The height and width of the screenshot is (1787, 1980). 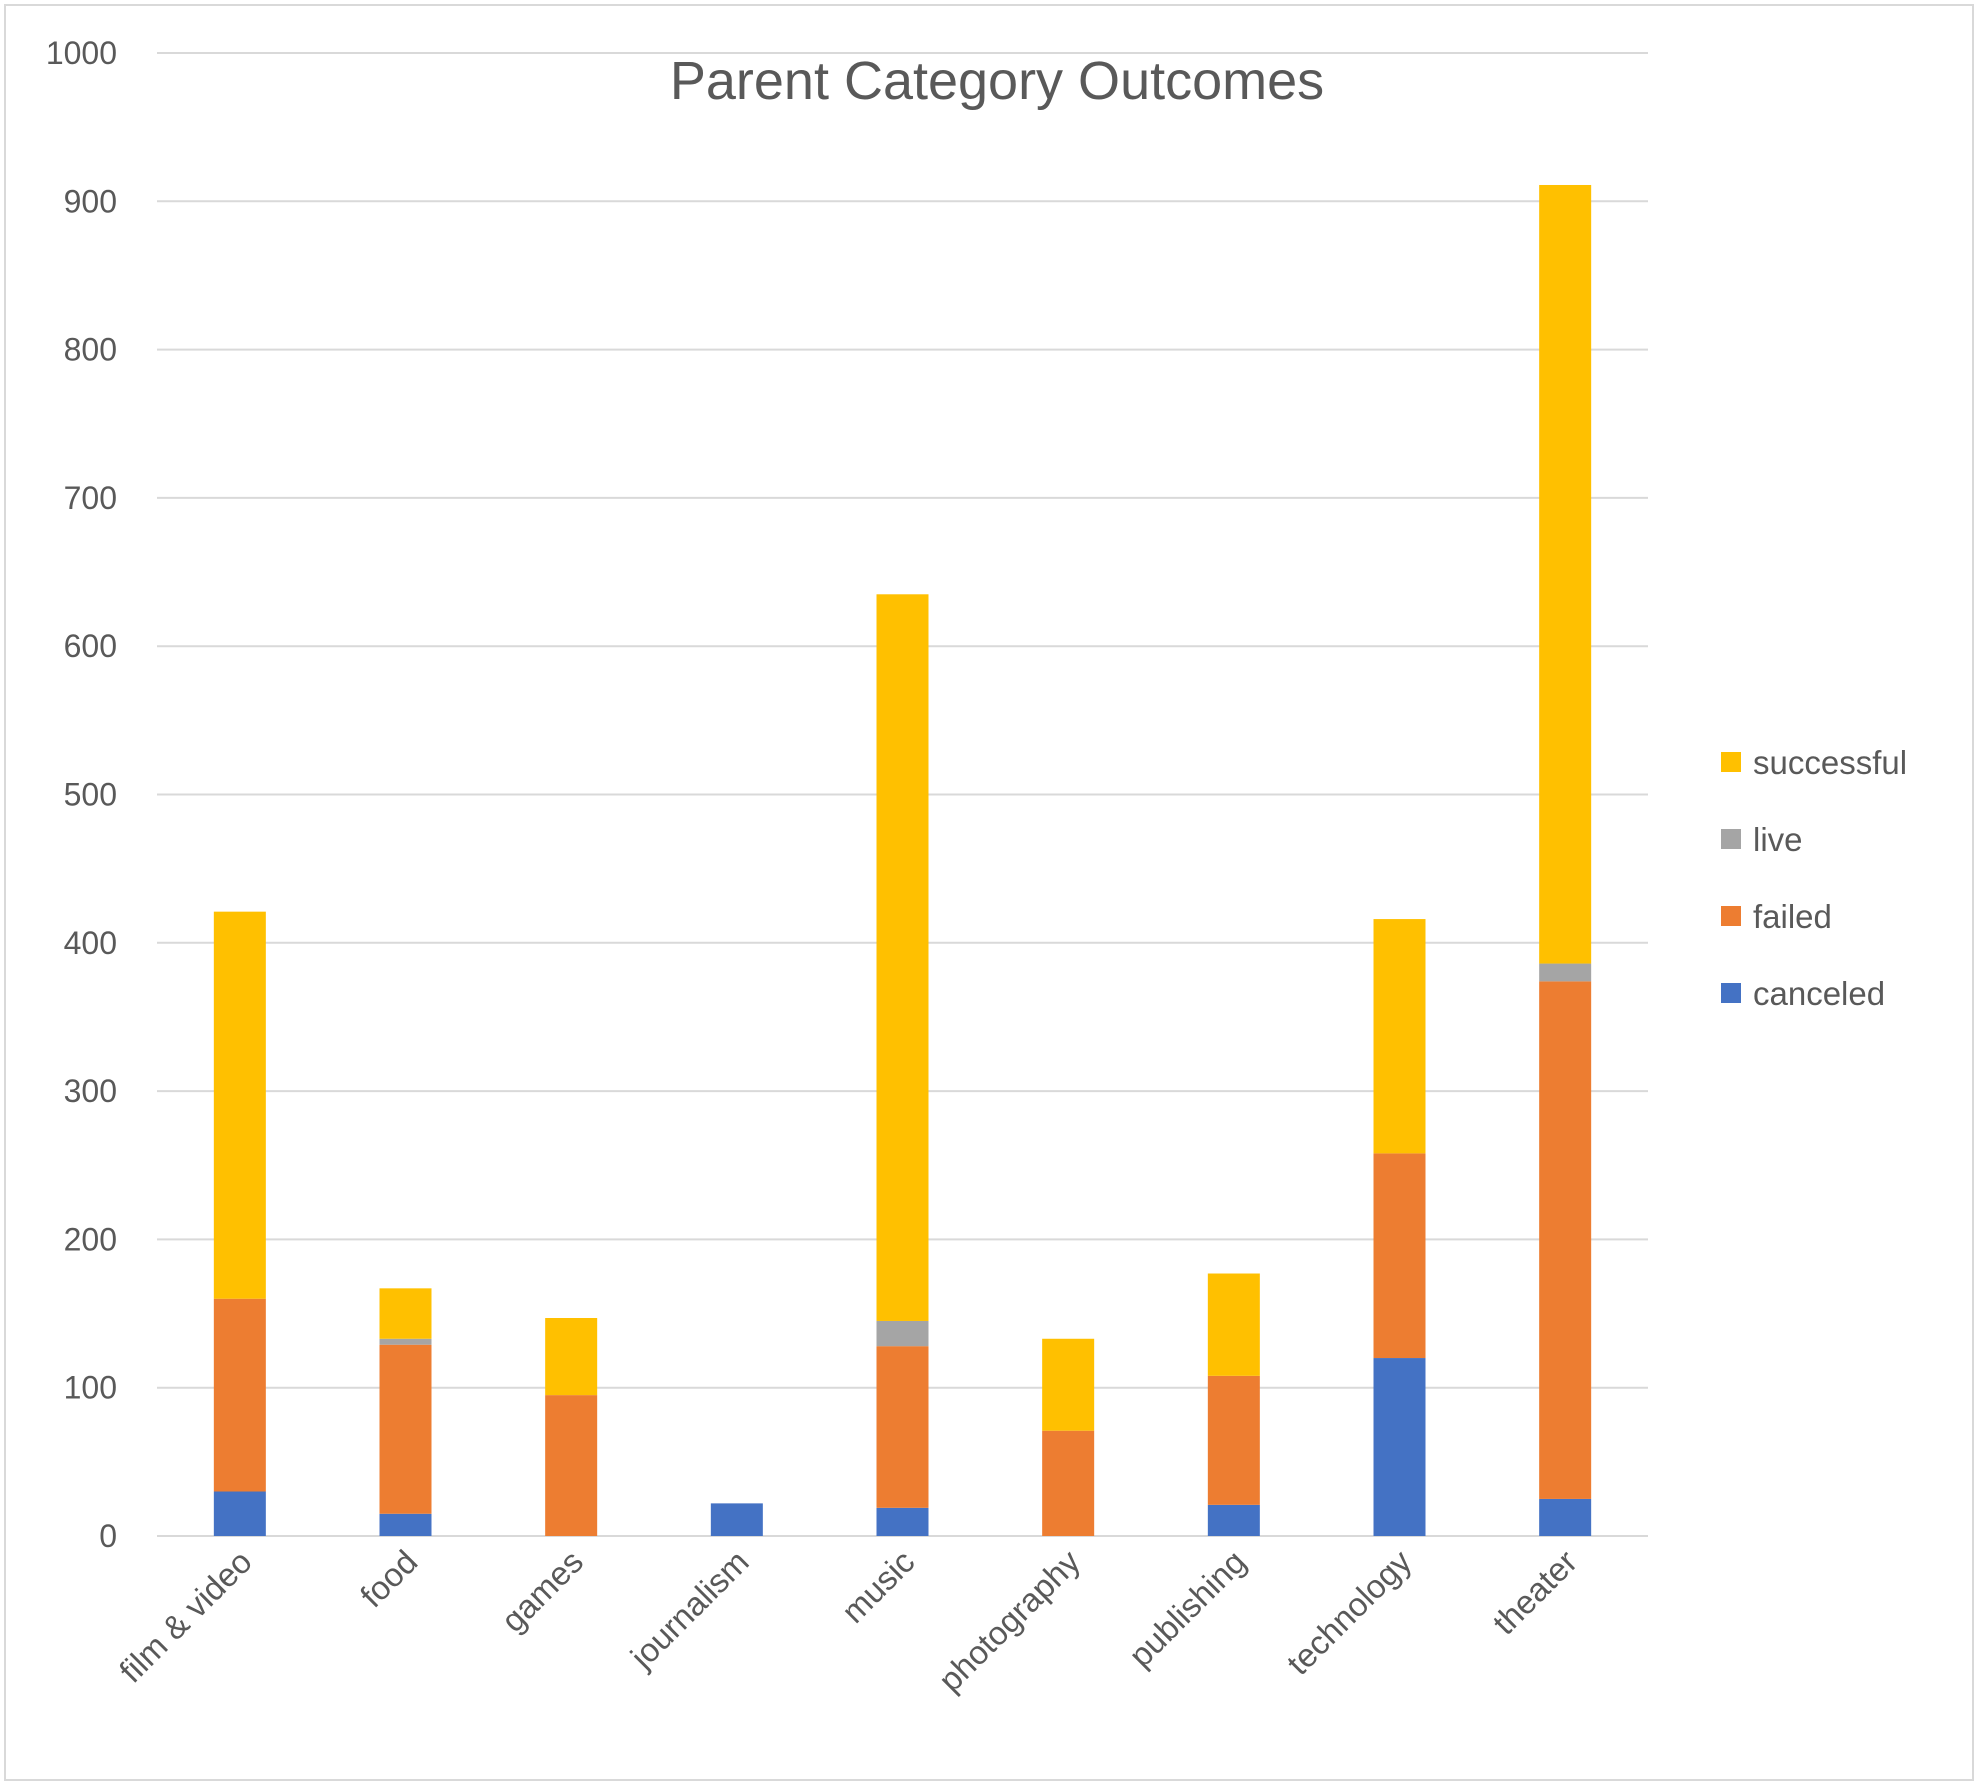 I want to click on legend-swatch-successful, so click(x=1731, y=762).